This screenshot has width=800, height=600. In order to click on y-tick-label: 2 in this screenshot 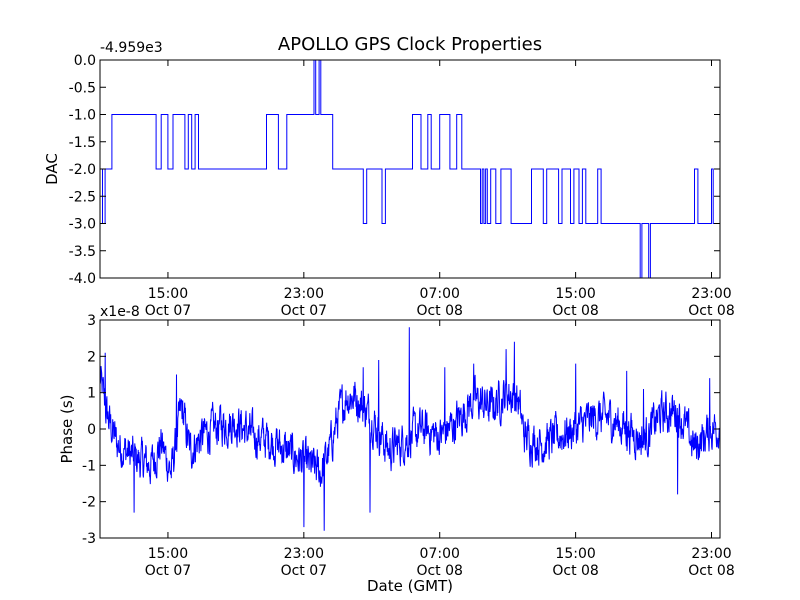, I will do `click(91, 357)`.